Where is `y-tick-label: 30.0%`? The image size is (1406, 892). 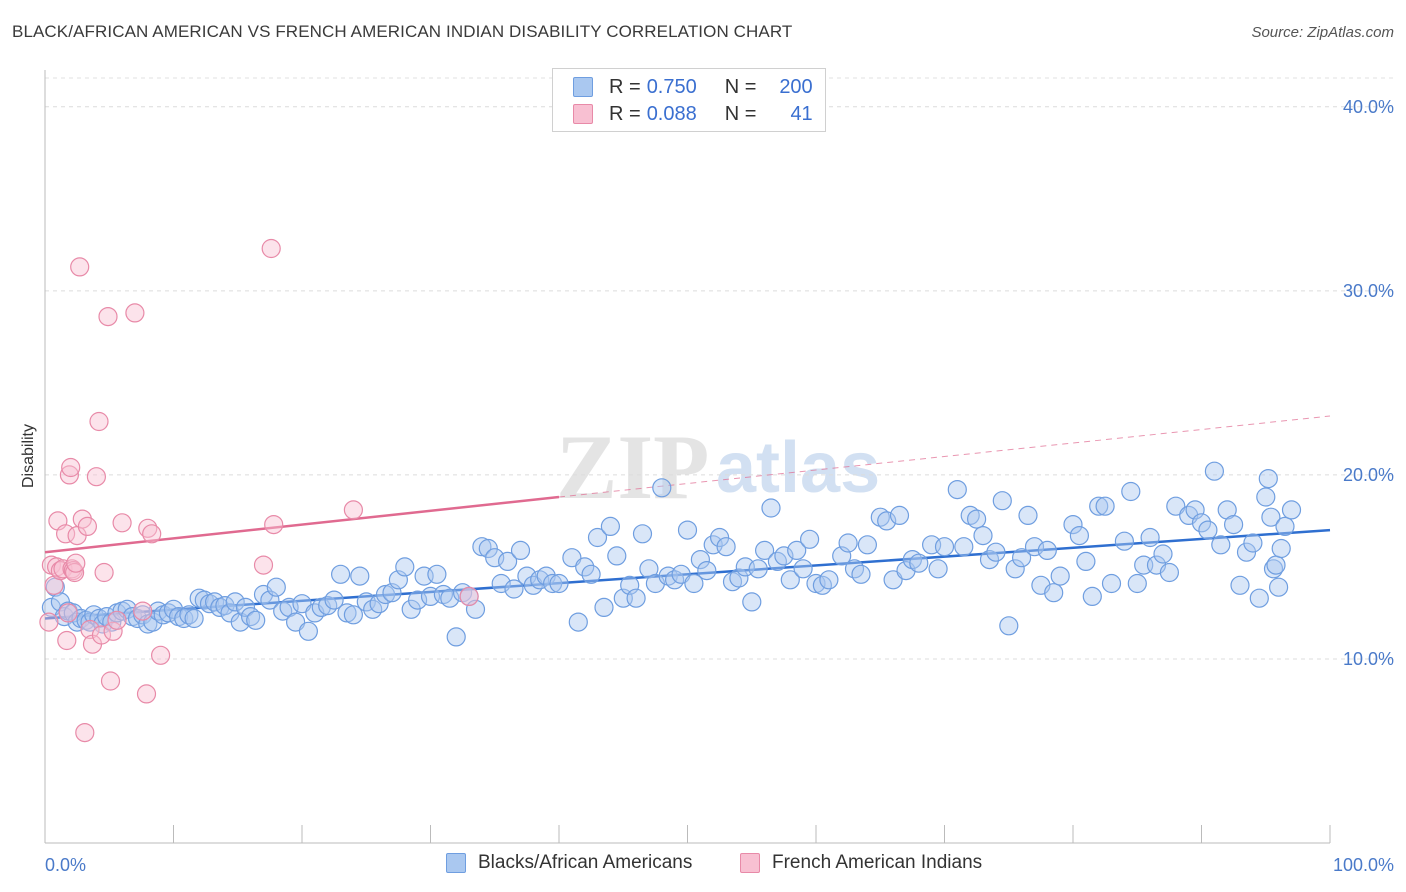
y-tick-label: 30.0% is located at coordinates (1368, 291).